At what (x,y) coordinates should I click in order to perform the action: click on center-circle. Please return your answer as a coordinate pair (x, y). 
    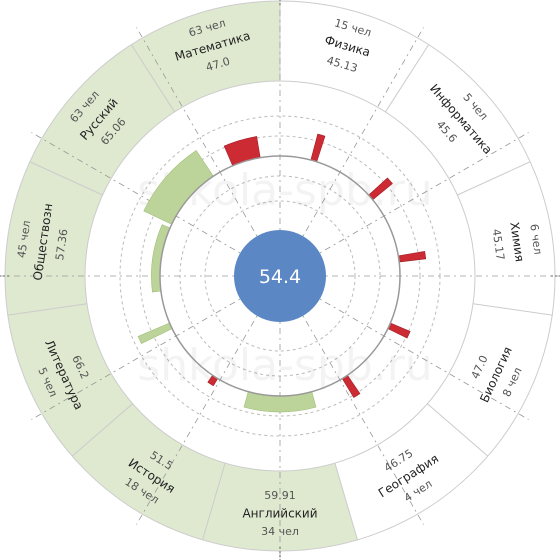
    Looking at the image, I should click on (280, 276).